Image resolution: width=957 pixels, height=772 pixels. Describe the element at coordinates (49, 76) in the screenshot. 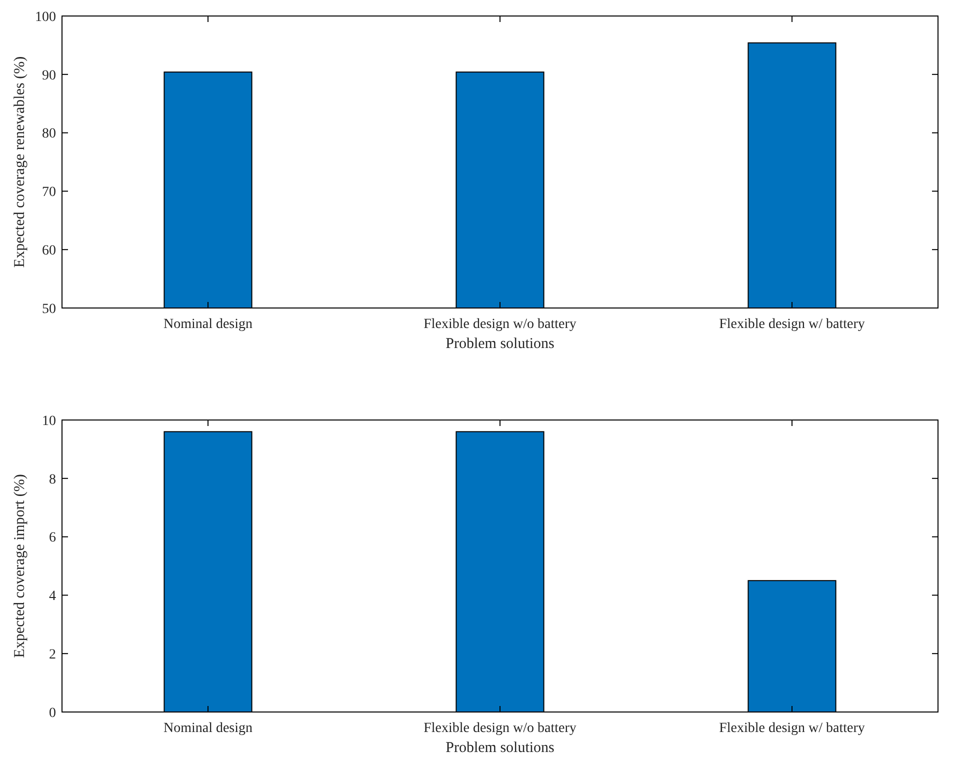

I see `y-tick-label: 90` at that location.